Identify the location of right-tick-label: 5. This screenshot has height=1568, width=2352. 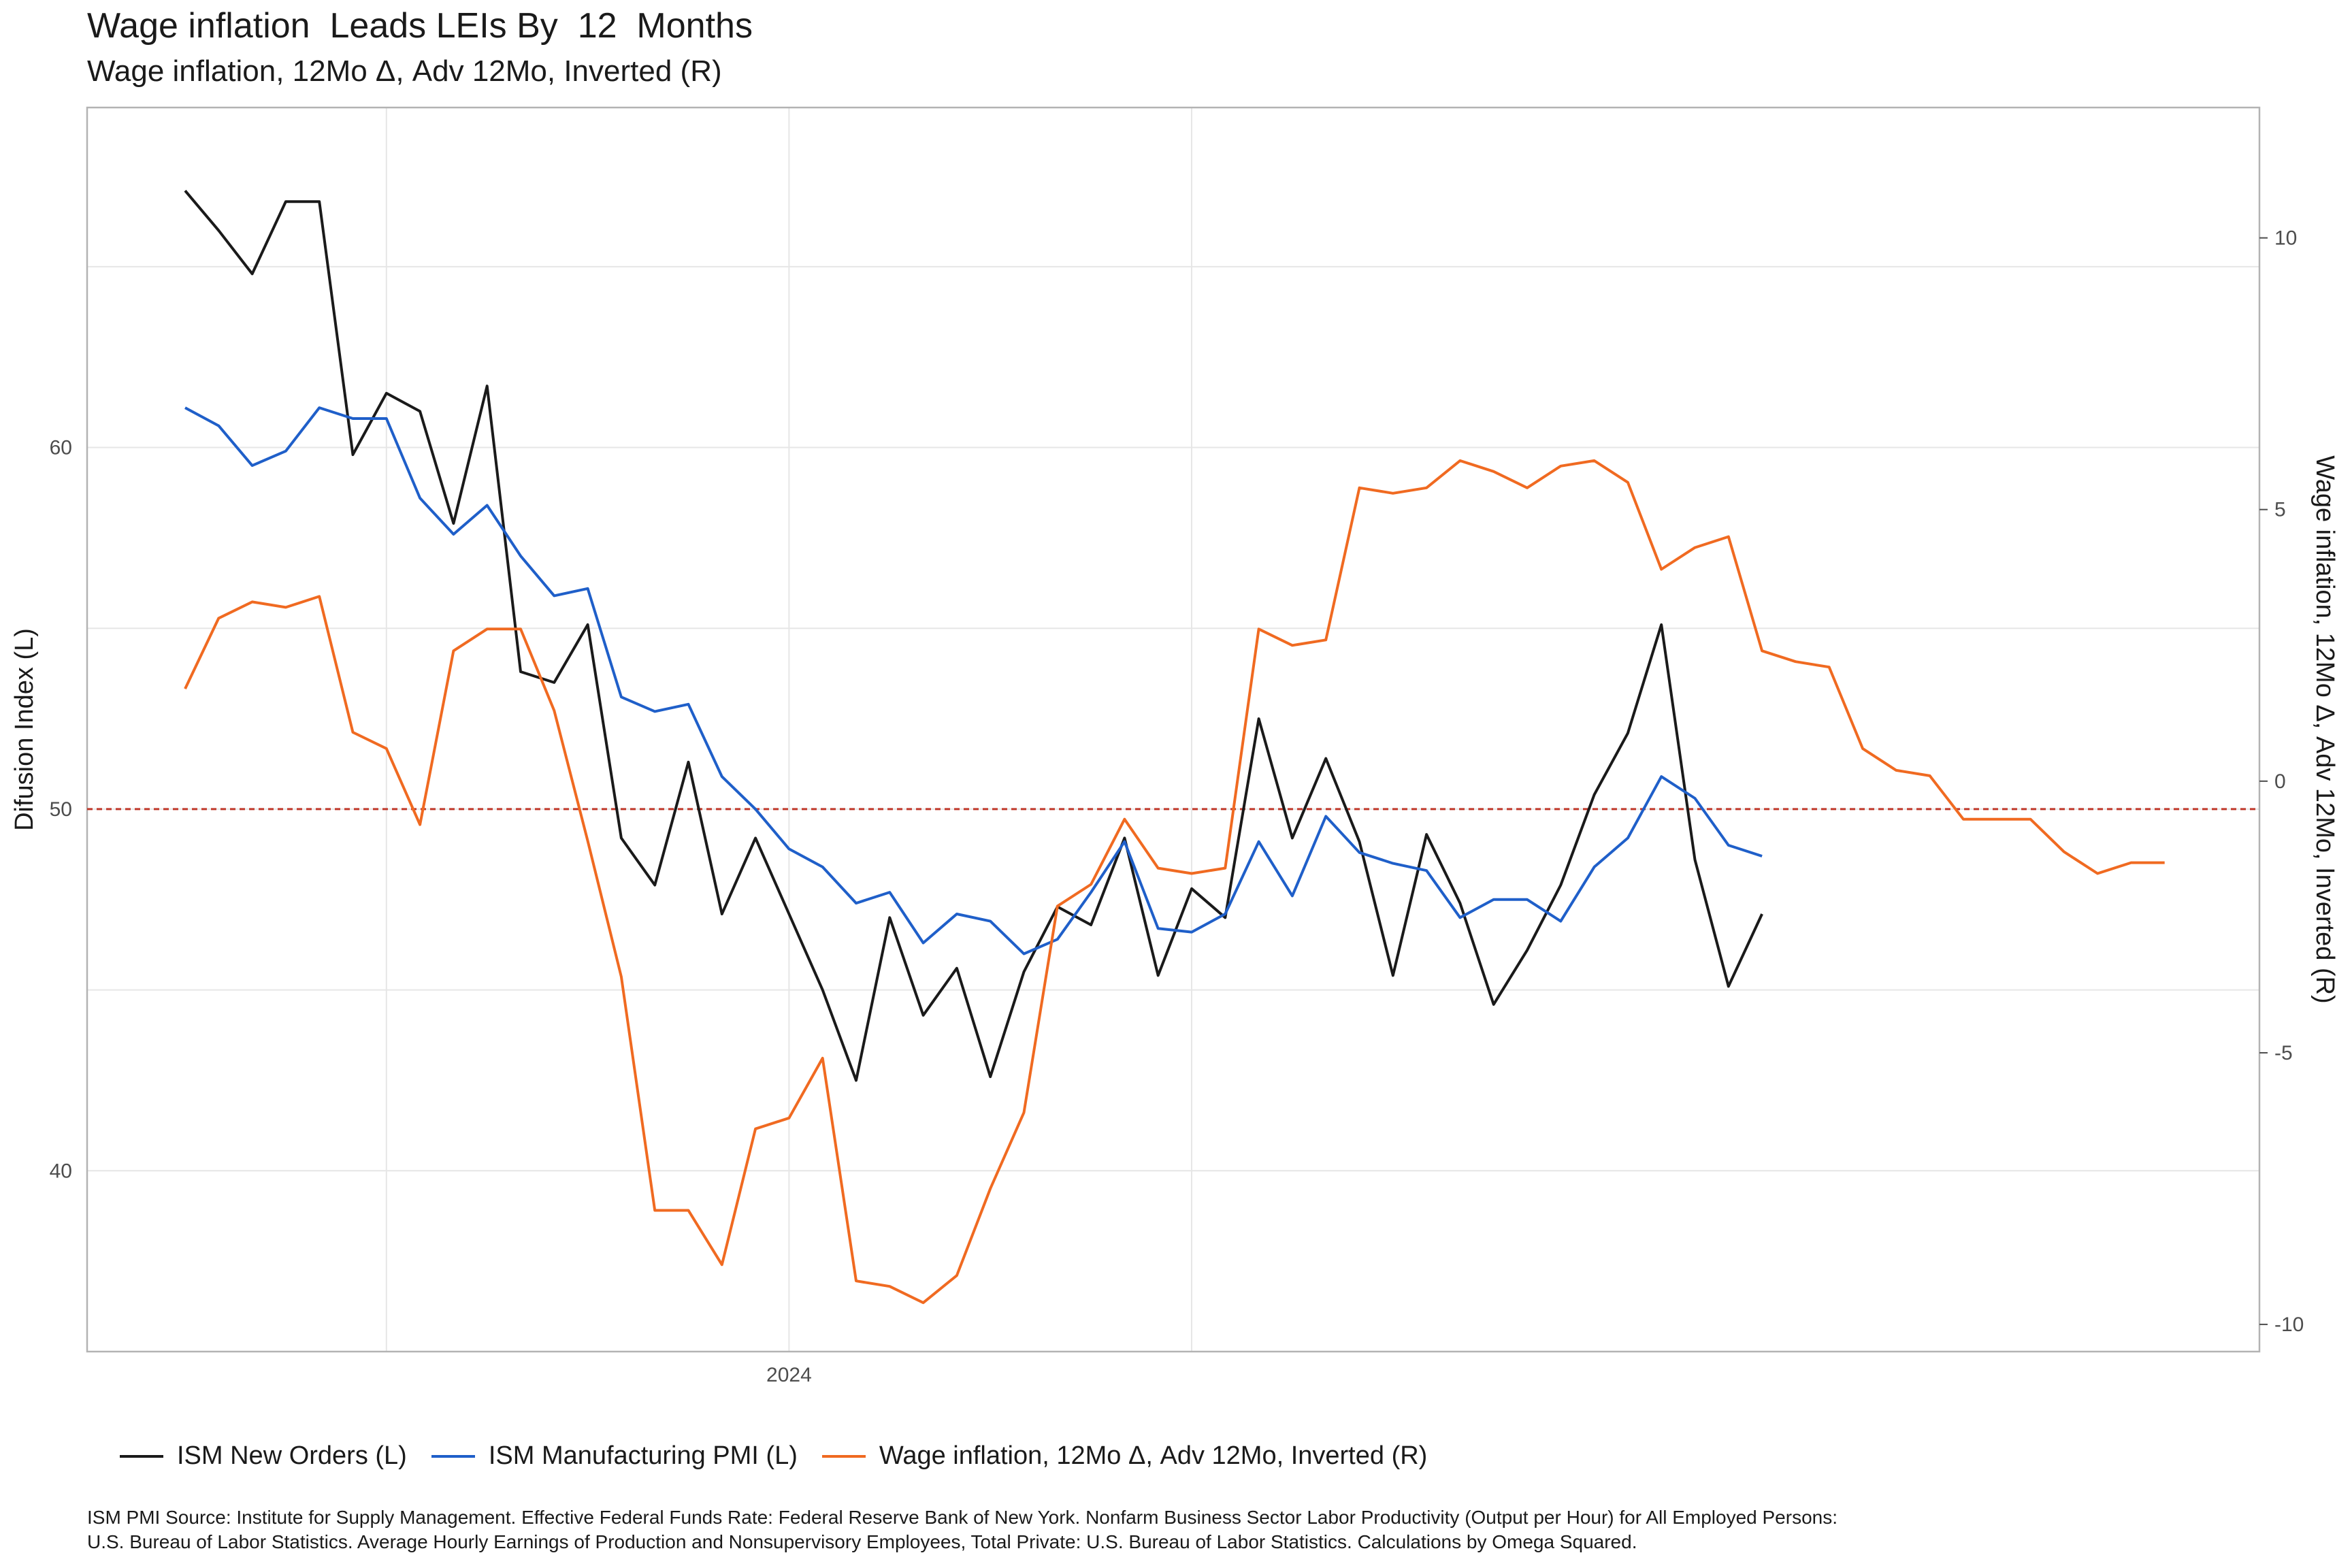
(2280, 510).